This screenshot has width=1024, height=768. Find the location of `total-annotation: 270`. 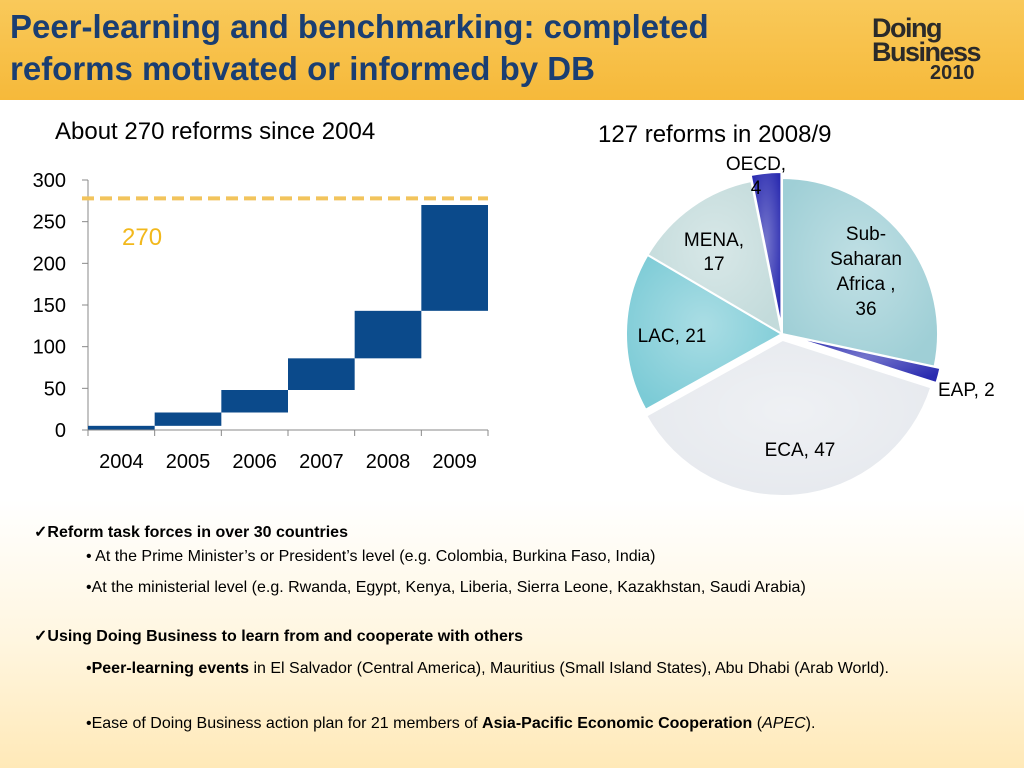

total-annotation: 270 is located at coordinates (142, 237).